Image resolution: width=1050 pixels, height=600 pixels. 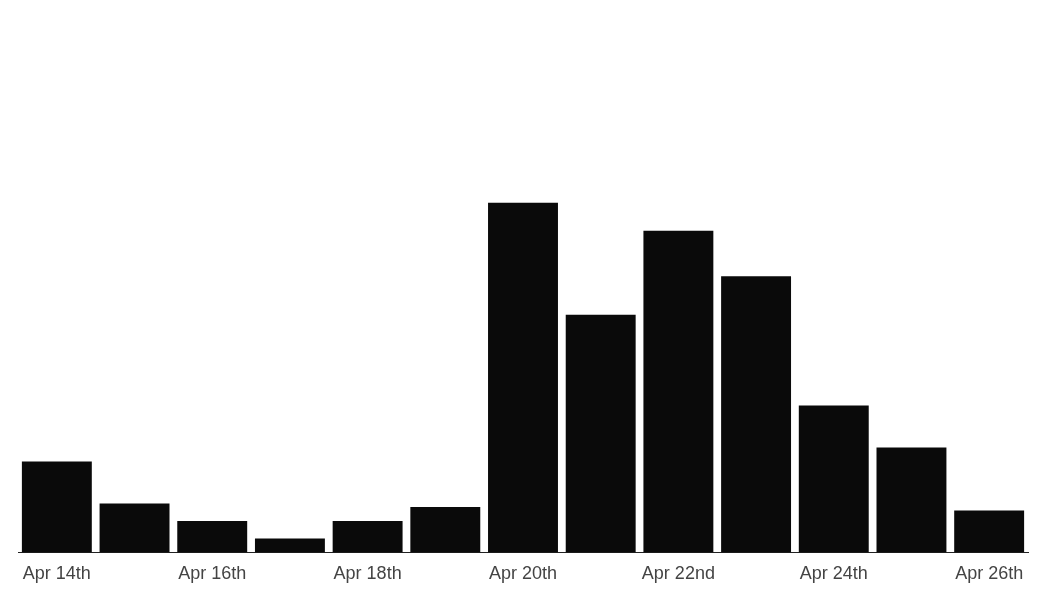 I want to click on x-tick-label: Apr 20th, so click(x=523, y=573).